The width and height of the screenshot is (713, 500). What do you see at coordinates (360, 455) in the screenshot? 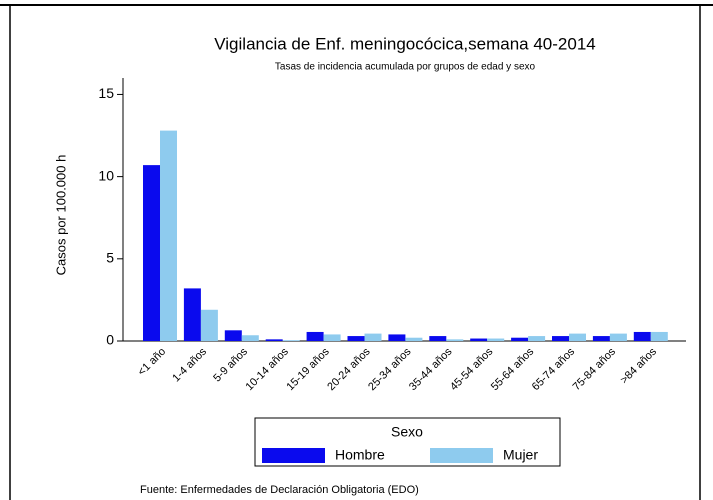
I see `legend-label: Hombre` at bounding box center [360, 455].